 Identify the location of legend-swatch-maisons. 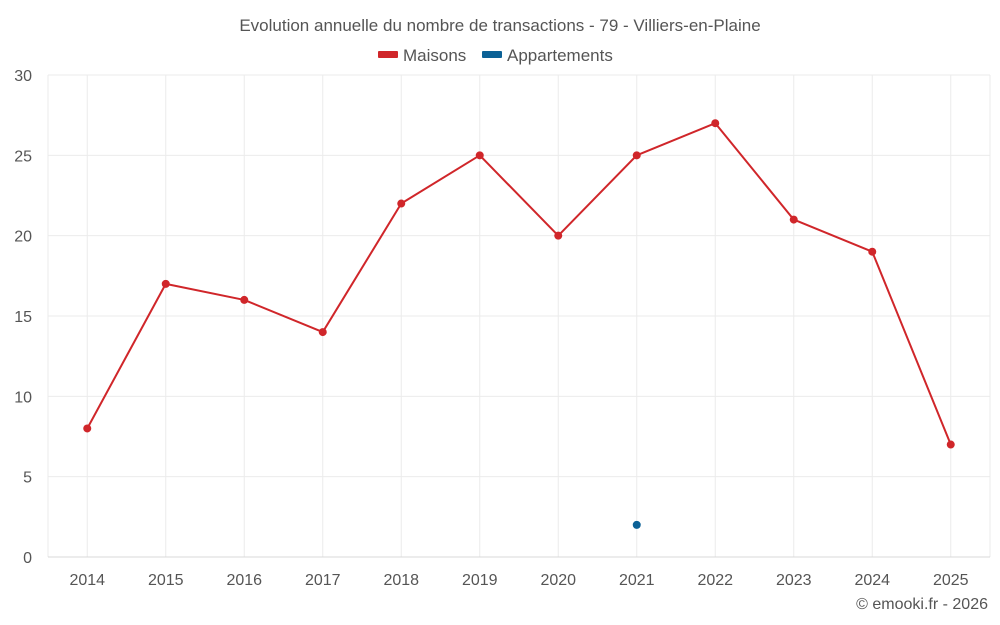
(388, 54).